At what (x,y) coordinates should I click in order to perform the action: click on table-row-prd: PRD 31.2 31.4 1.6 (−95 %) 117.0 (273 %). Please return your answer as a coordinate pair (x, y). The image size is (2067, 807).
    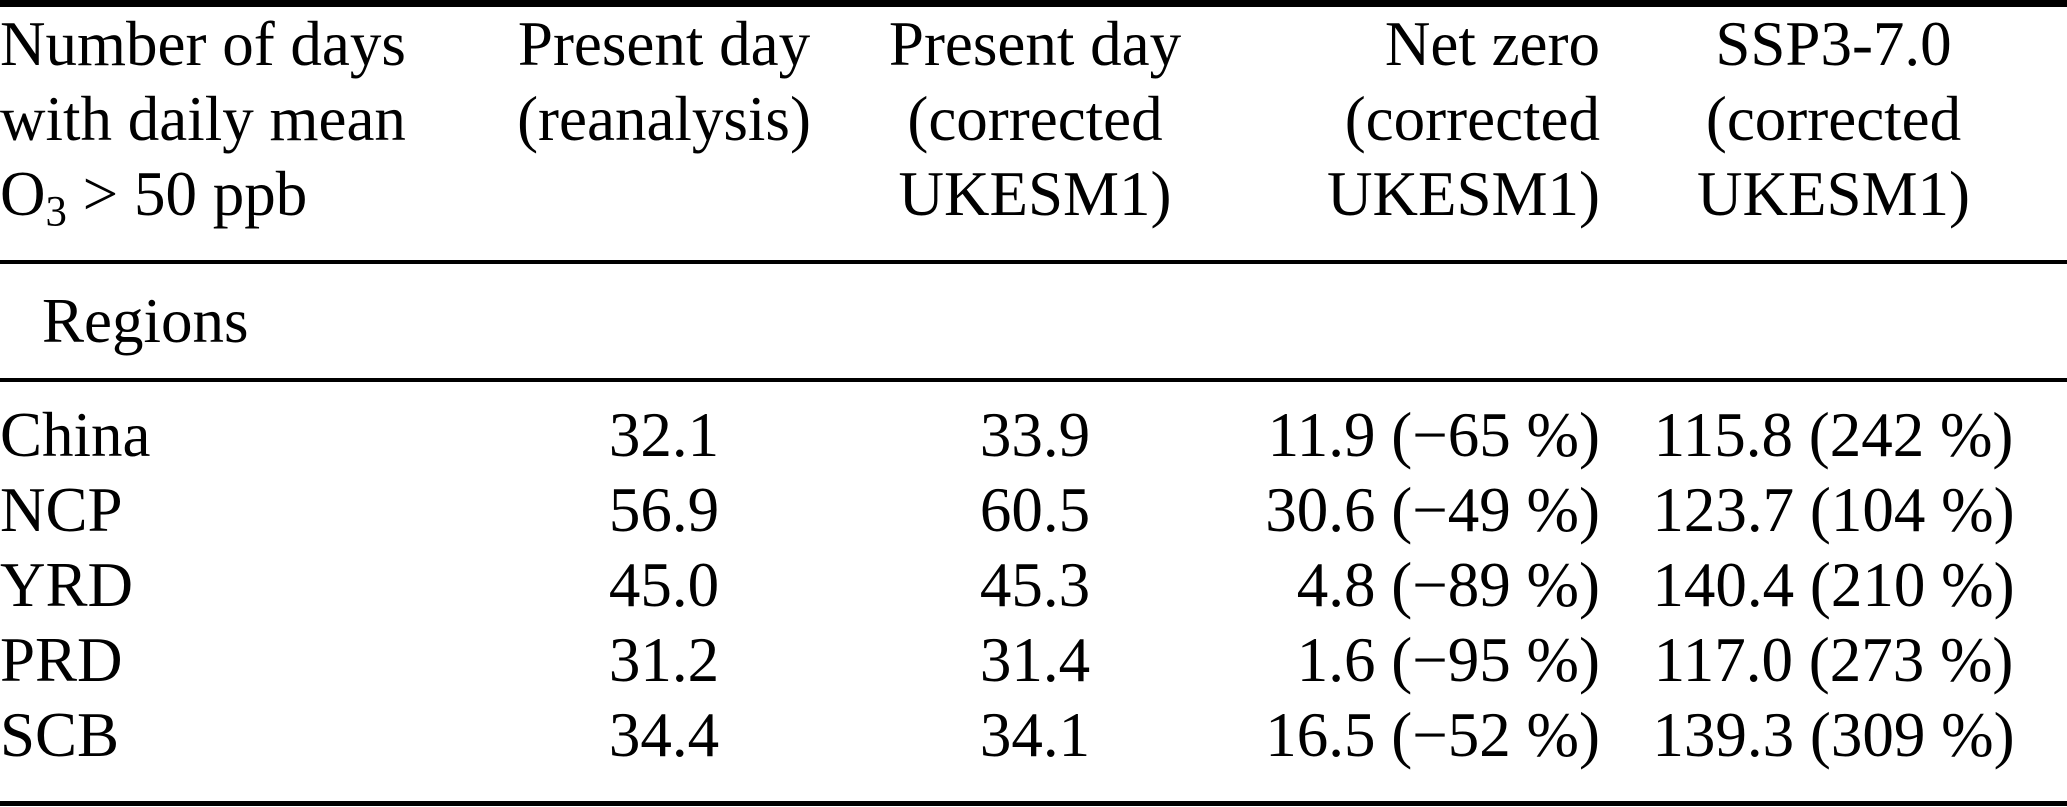
    Looking at the image, I should click on (1033, 660).